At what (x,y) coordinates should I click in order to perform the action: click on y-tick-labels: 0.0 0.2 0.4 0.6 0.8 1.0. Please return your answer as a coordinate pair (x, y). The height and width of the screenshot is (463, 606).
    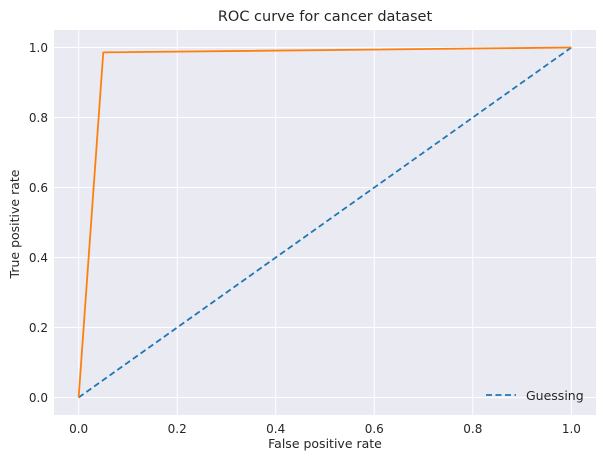
    Looking at the image, I should click on (38, 223).